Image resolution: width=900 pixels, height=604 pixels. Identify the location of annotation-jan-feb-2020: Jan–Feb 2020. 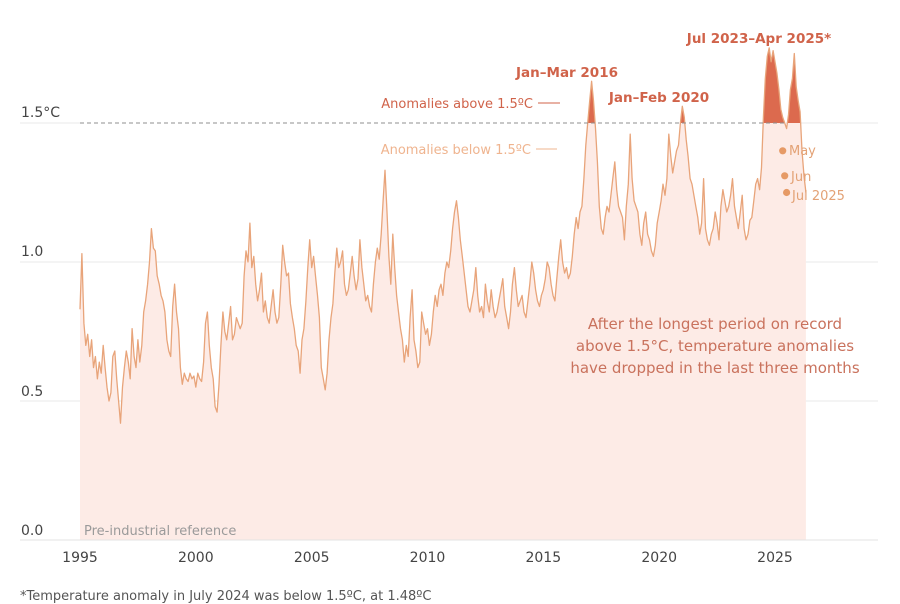
(658, 98).